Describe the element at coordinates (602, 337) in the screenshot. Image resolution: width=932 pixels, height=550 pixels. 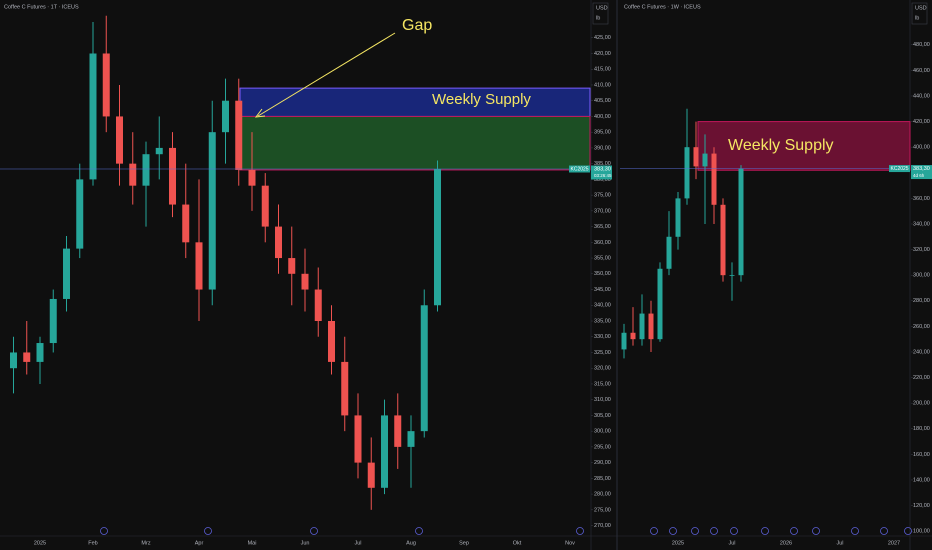
I see `y-tick-label: 330,00` at that location.